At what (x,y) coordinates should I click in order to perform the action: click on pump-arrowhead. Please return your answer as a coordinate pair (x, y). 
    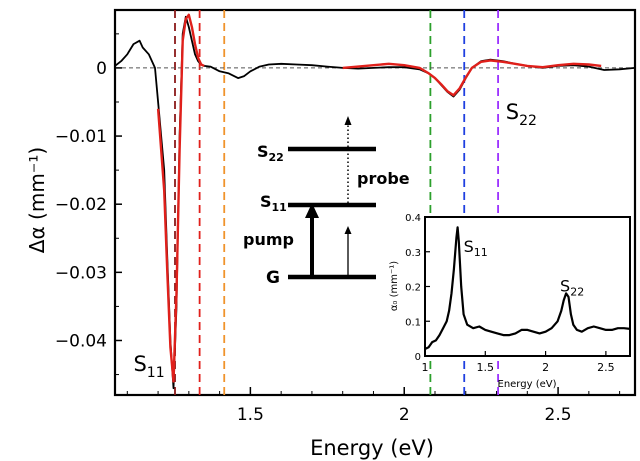
    Looking at the image, I should click on (312, 210).